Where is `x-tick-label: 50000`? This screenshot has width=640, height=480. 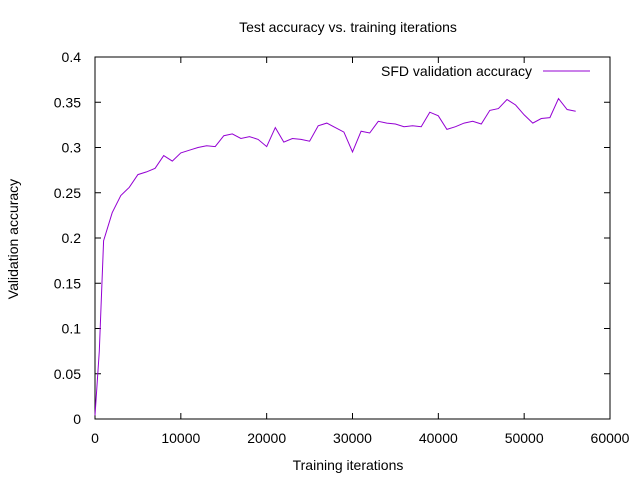 x-tick-label: 50000 is located at coordinates (524, 438).